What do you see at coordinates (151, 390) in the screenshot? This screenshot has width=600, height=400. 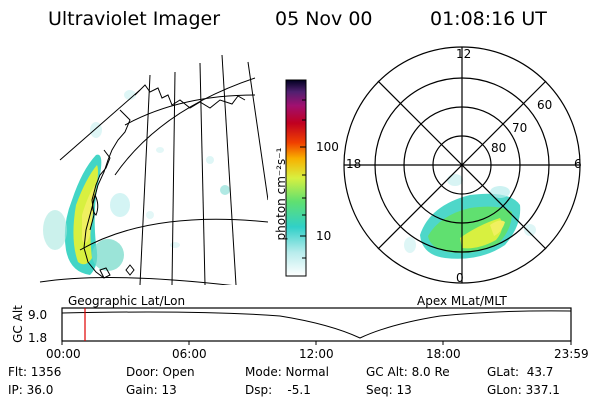 I see `status-gain: Gain: 13` at bounding box center [151, 390].